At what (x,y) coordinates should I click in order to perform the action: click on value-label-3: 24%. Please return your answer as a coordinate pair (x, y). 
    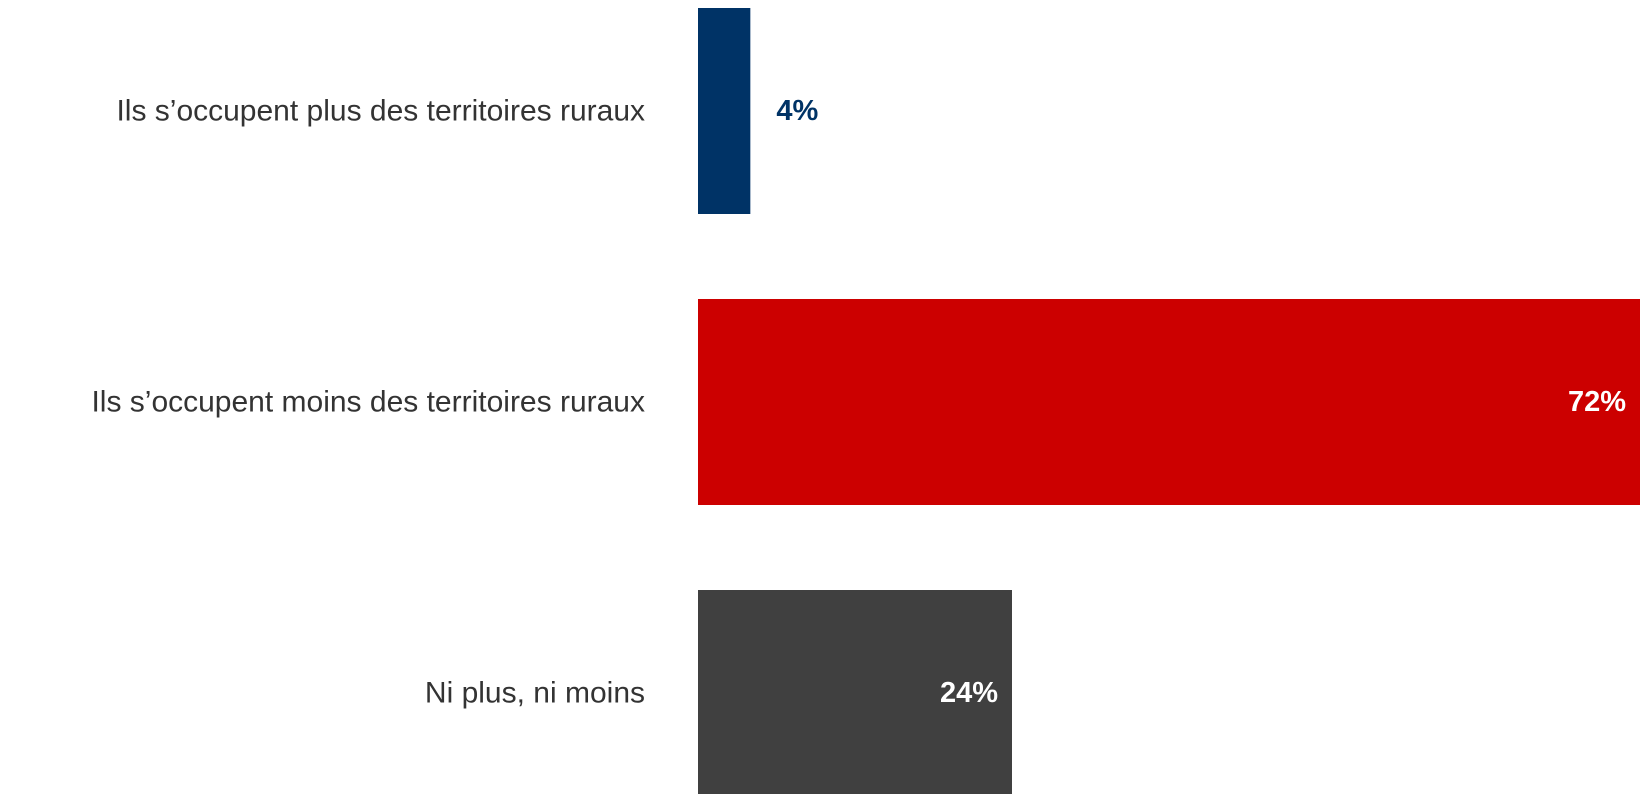
    Looking at the image, I should click on (969, 693).